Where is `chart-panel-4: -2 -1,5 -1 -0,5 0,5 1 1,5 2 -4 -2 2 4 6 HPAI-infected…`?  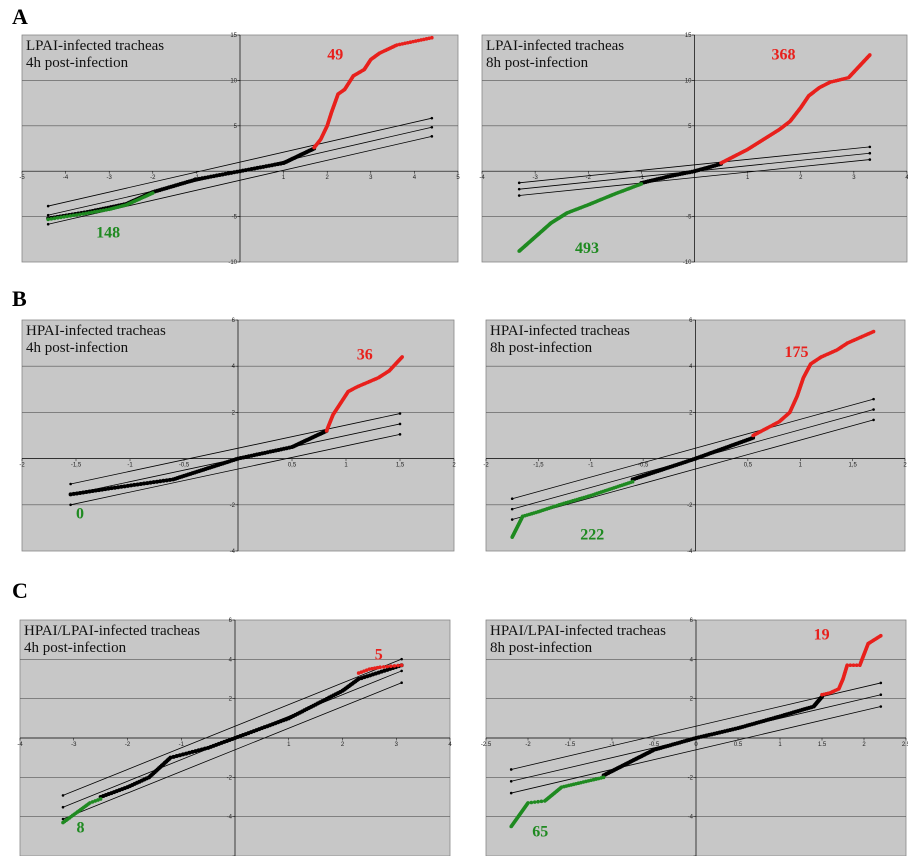
chart-panel-4: -2 -1,5 -1 -0,5 0,5 1 1,5 2 -4 -2 2 4 6 HPAI-infected… is located at coordinates (695, 436).